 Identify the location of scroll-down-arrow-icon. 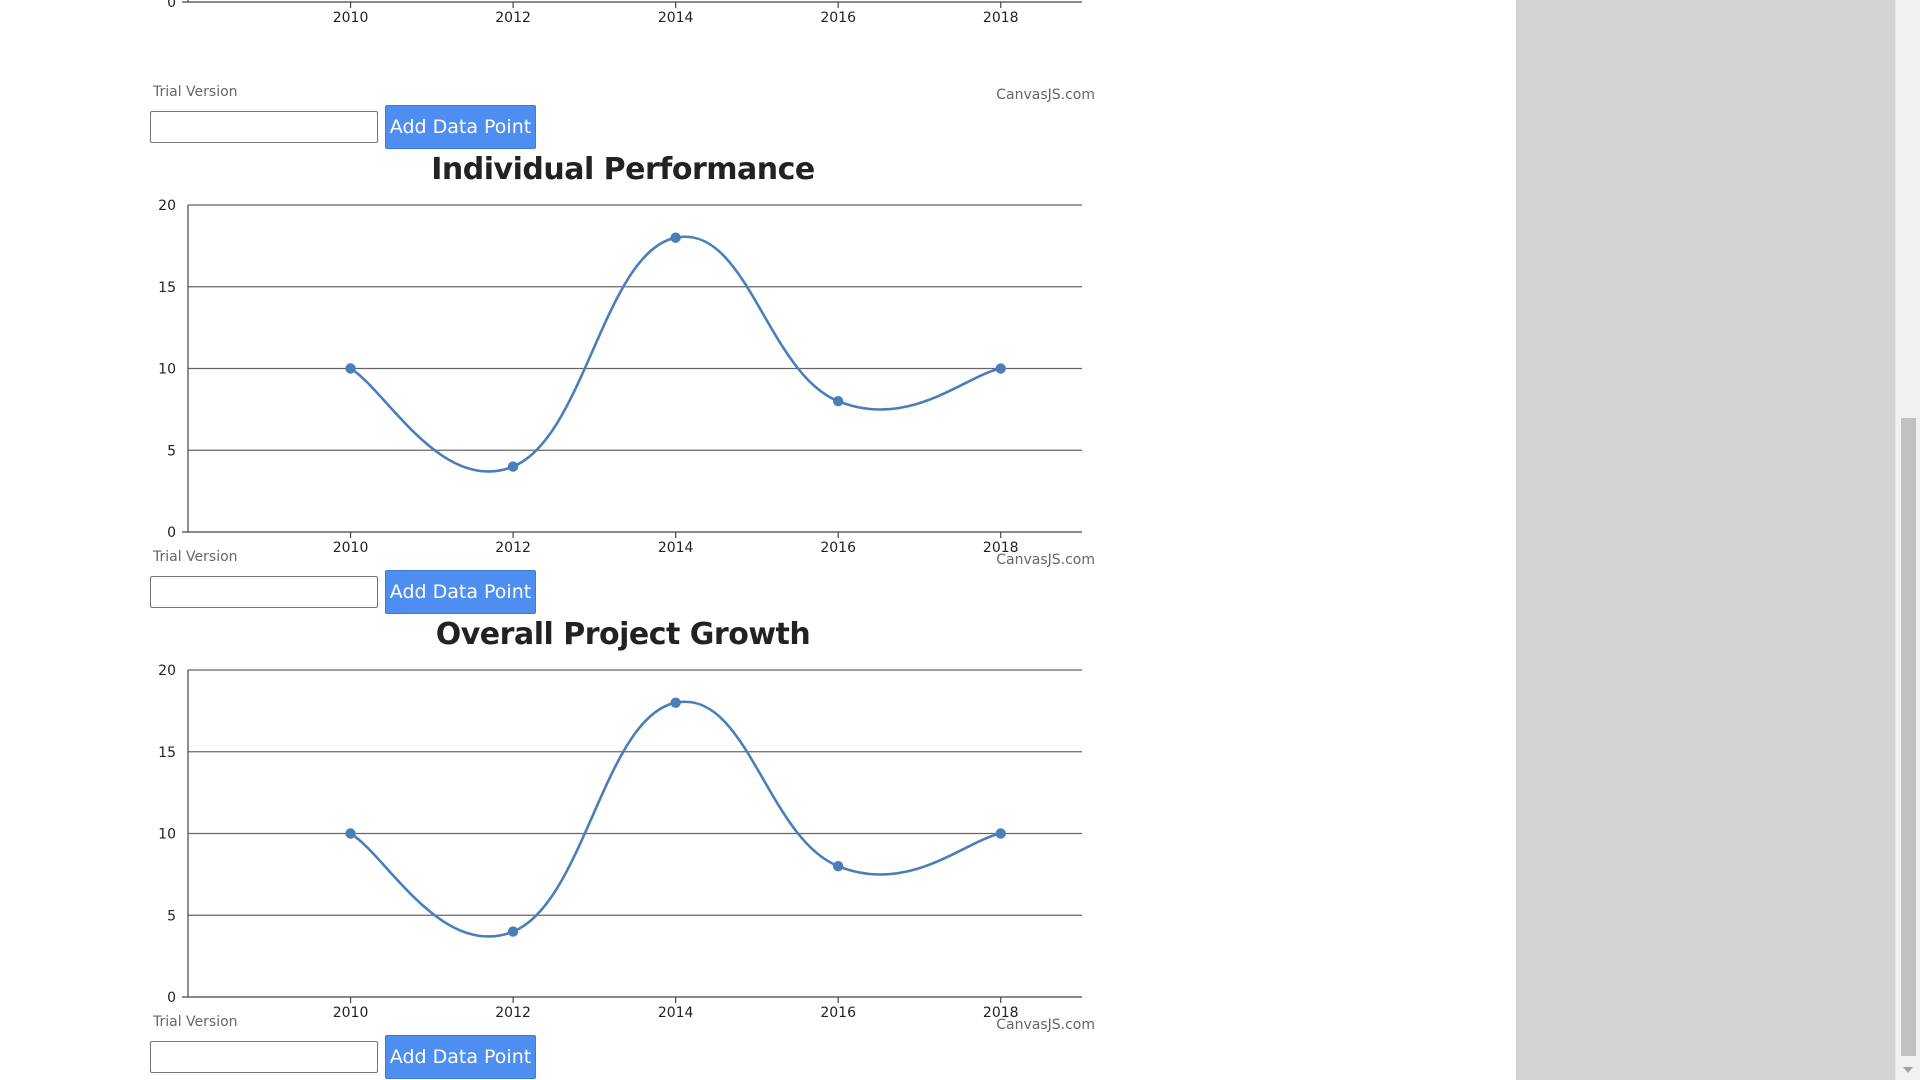
(1908, 1070).